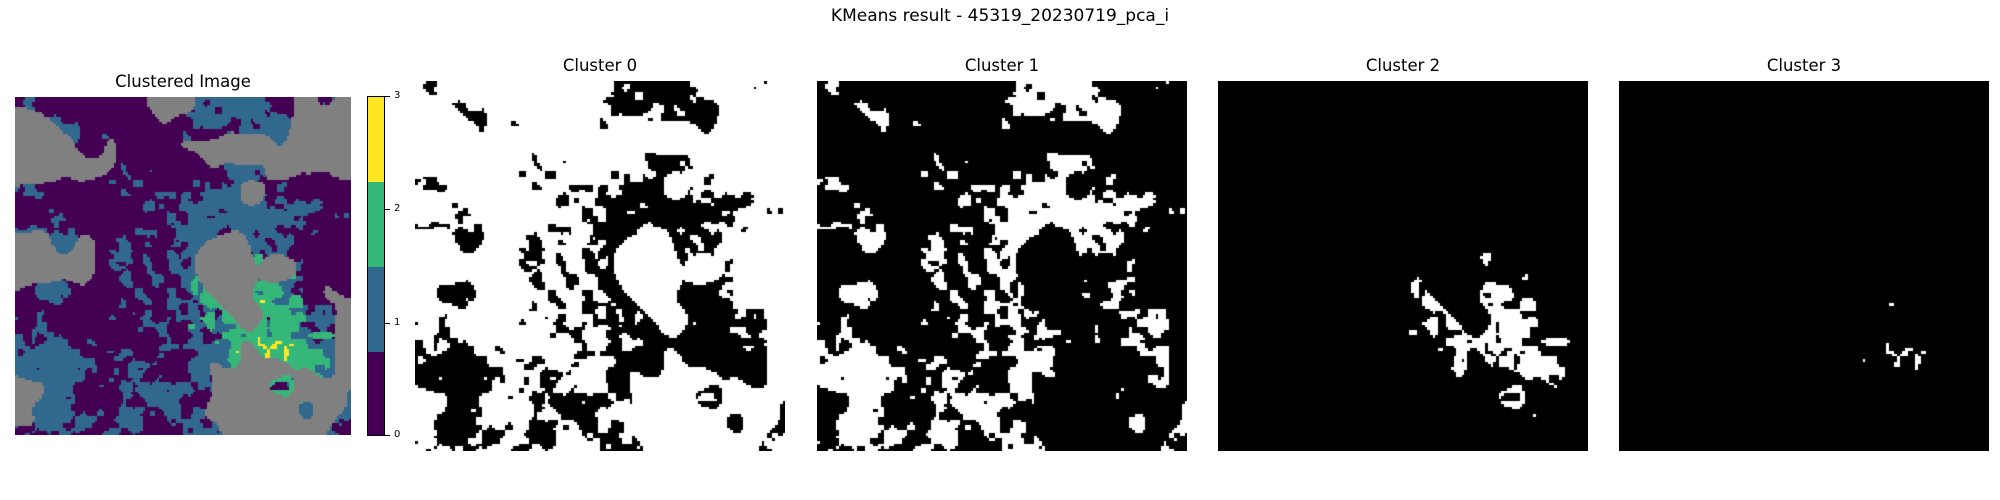 The image size is (2000, 500). I want to click on panel-title-cluster-2: Cluster 2, so click(1403, 65).